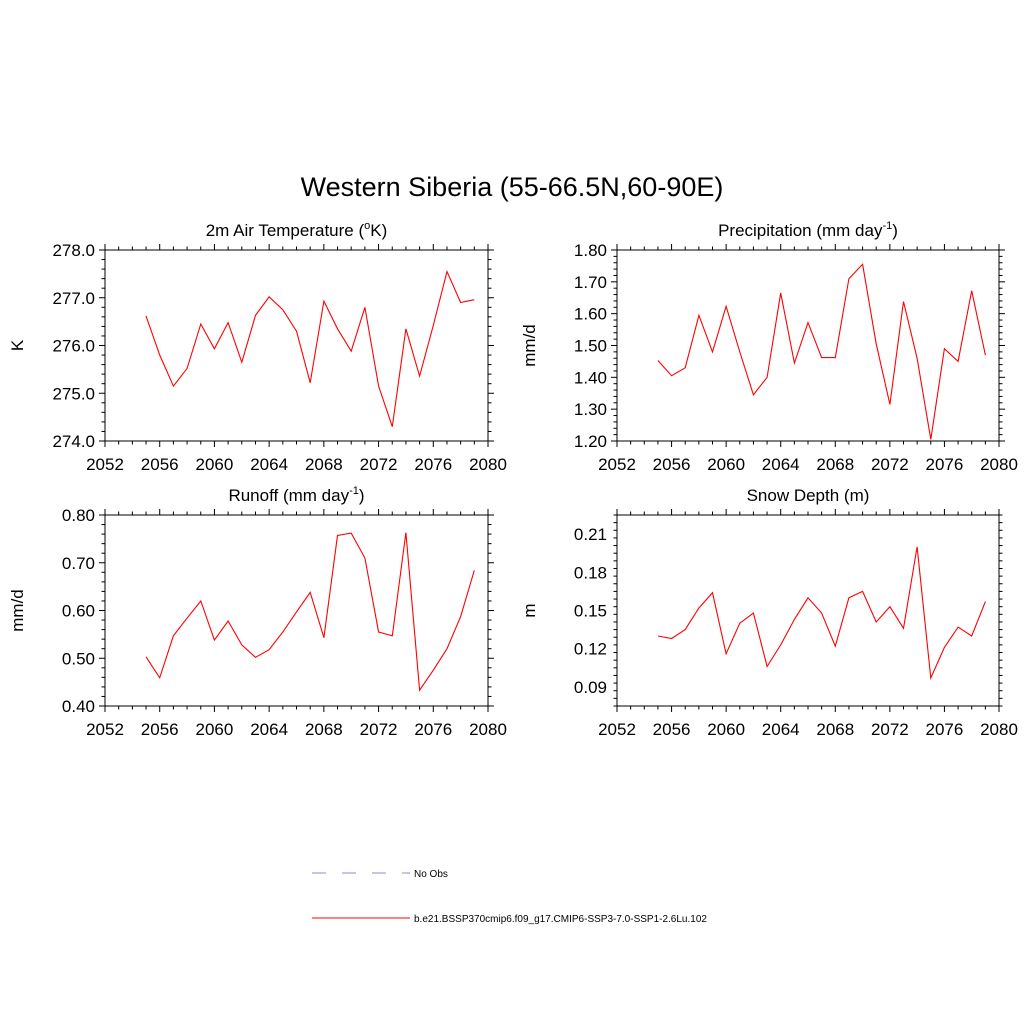  What do you see at coordinates (808, 495) in the screenshot?
I see `panel-title: Snow Depth (m)` at bounding box center [808, 495].